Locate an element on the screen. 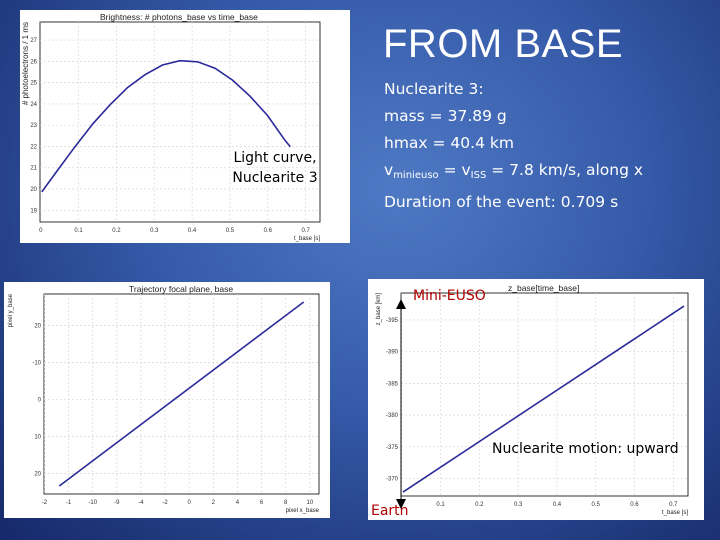 The width and height of the screenshot is (720, 540). velocity-sub-minieuso: minieuso is located at coordinates (416, 175).